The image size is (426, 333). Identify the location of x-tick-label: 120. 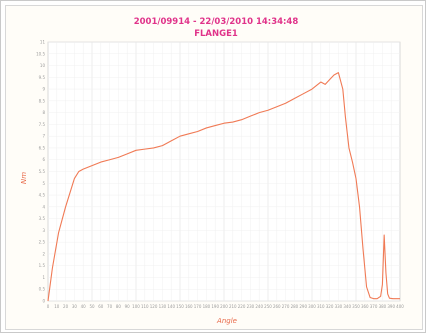
(154, 306).